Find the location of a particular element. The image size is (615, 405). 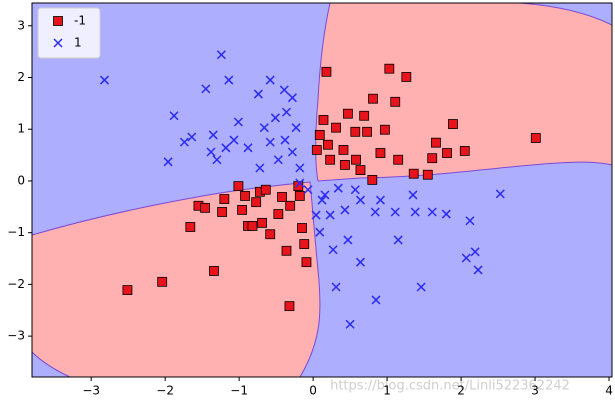

y-tick-label: −1 is located at coordinates (16, 232).